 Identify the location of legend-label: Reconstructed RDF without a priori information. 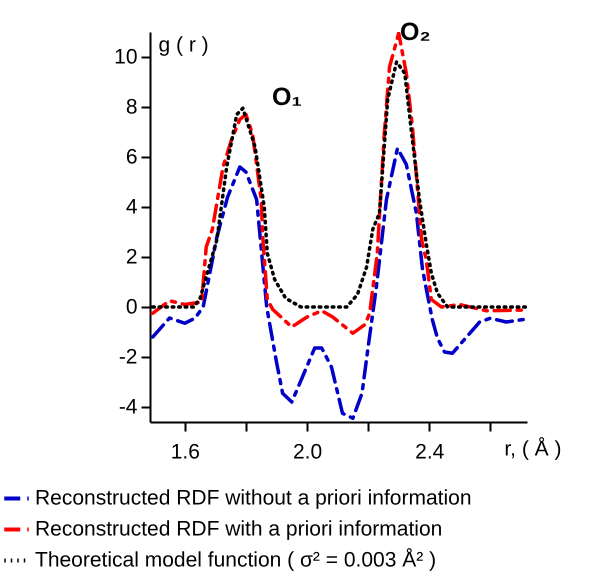
(253, 498).